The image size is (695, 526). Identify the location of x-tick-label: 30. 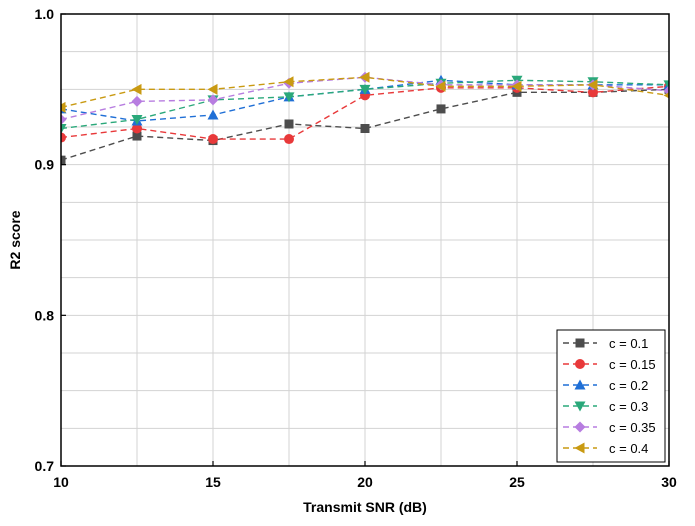
(669, 482).